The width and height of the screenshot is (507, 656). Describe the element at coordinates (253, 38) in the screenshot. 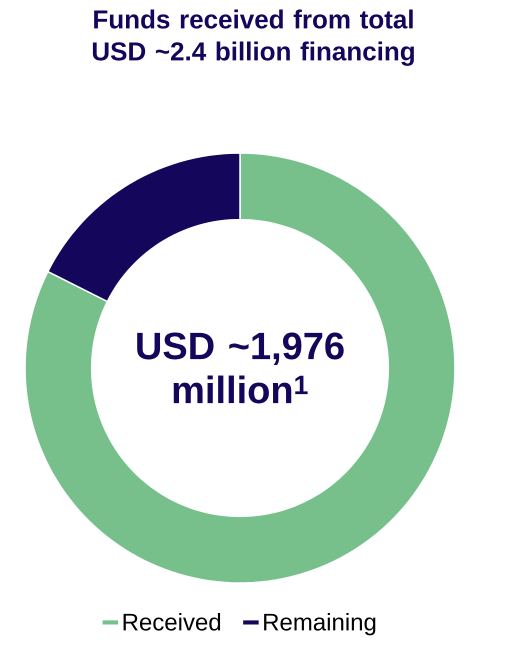

I see `chart-title: Funds received from total USD ~2.4 billion financing` at that location.